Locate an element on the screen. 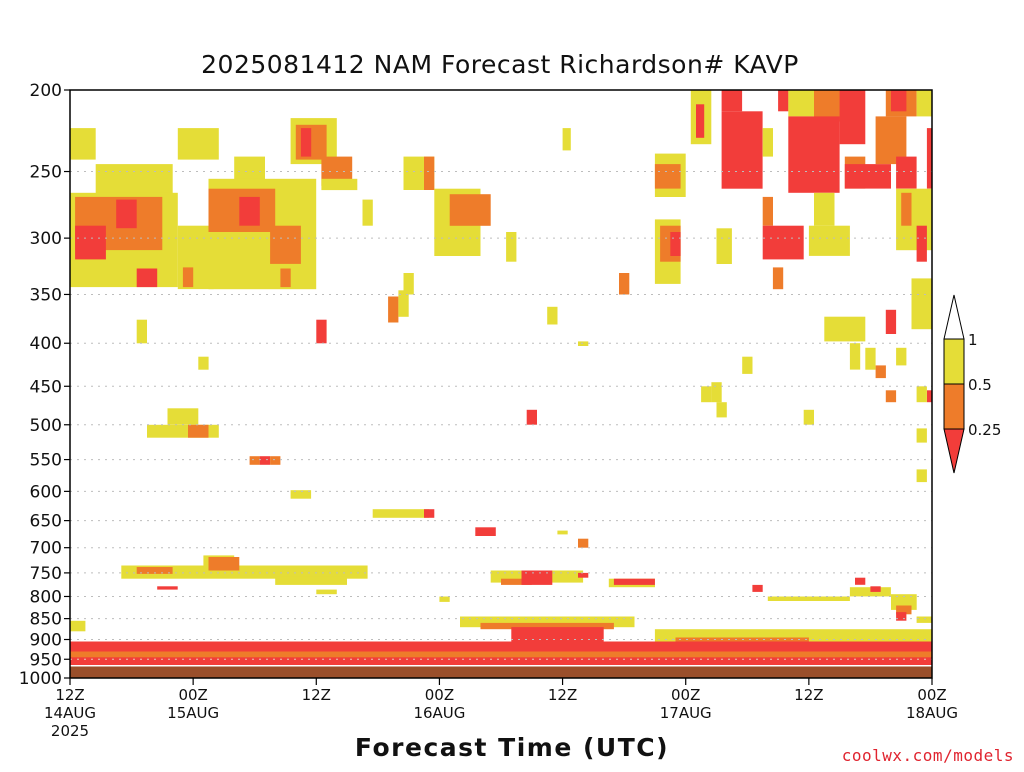 The width and height of the screenshot is (1024, 772). x-tick-label-5-1: 17AUG is located at coordinates (686, 713).